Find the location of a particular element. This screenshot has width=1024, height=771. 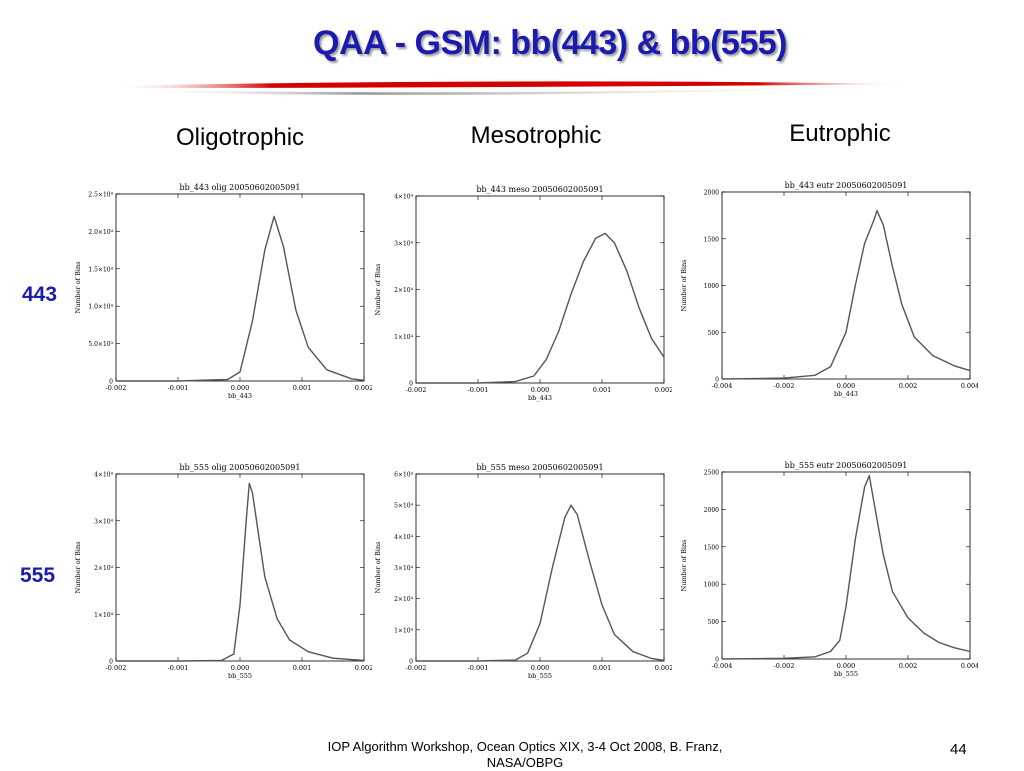

chart-title: bb_555 meso 20050602005091 is located at coordinates (539, 467).